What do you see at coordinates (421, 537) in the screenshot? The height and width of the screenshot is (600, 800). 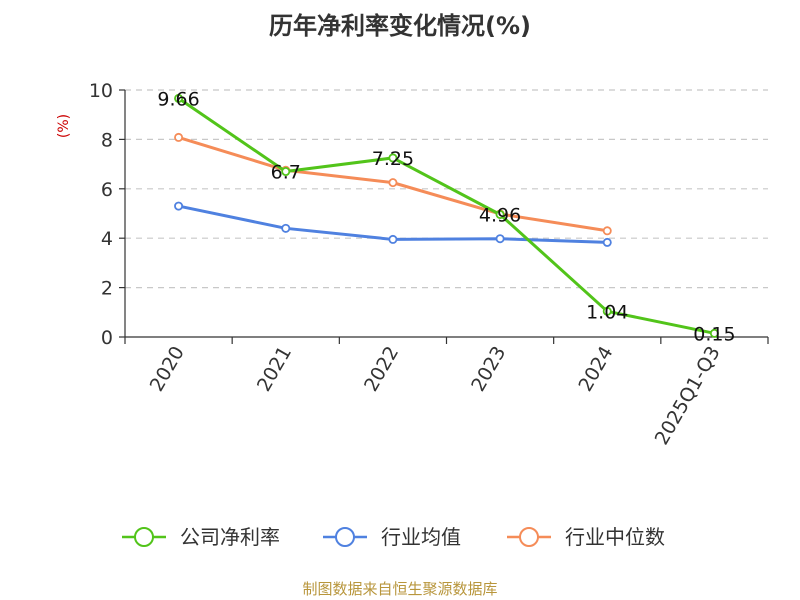 I see `legend-item-label: 行业均值` at bounding box center [421, 537].